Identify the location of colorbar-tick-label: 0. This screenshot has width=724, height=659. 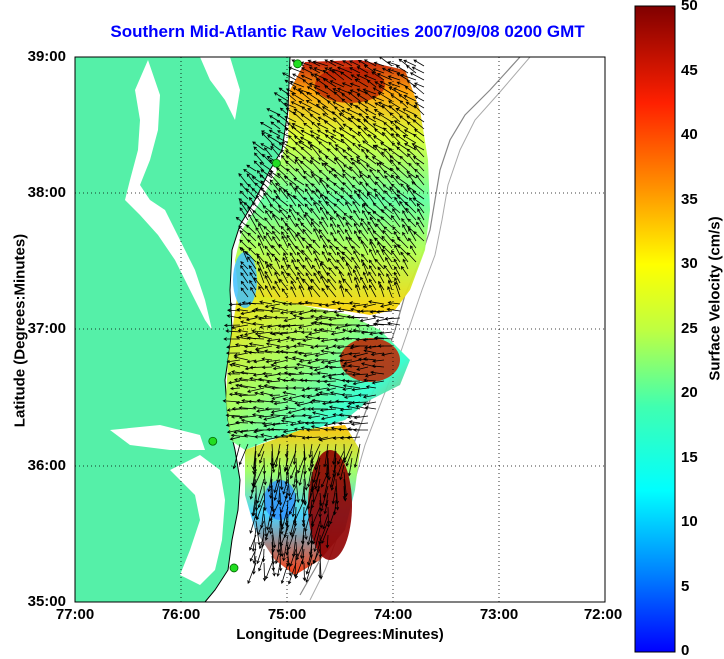
(685, 650).